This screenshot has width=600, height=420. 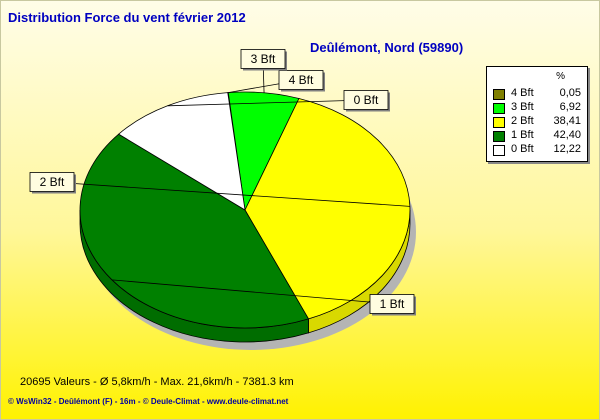 I want to click on slice-label-4-bft: 4 Bft, so click(x=301, y=80).